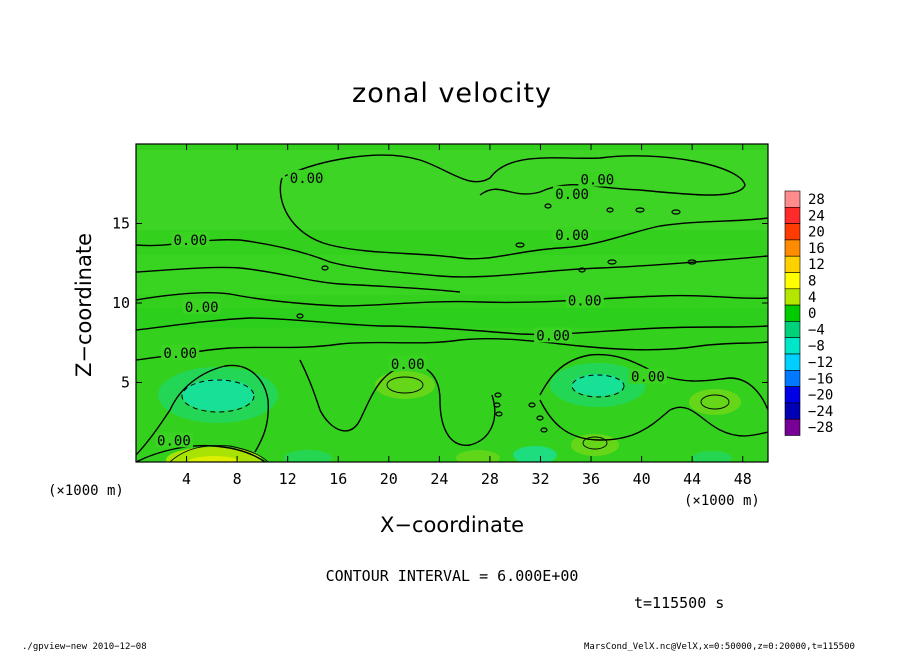 The width and height of the screenshot is (904, 654). Describe the element at coordinates (490, 479) in the screenshot. I see `x-tick-label: 28` at that location.